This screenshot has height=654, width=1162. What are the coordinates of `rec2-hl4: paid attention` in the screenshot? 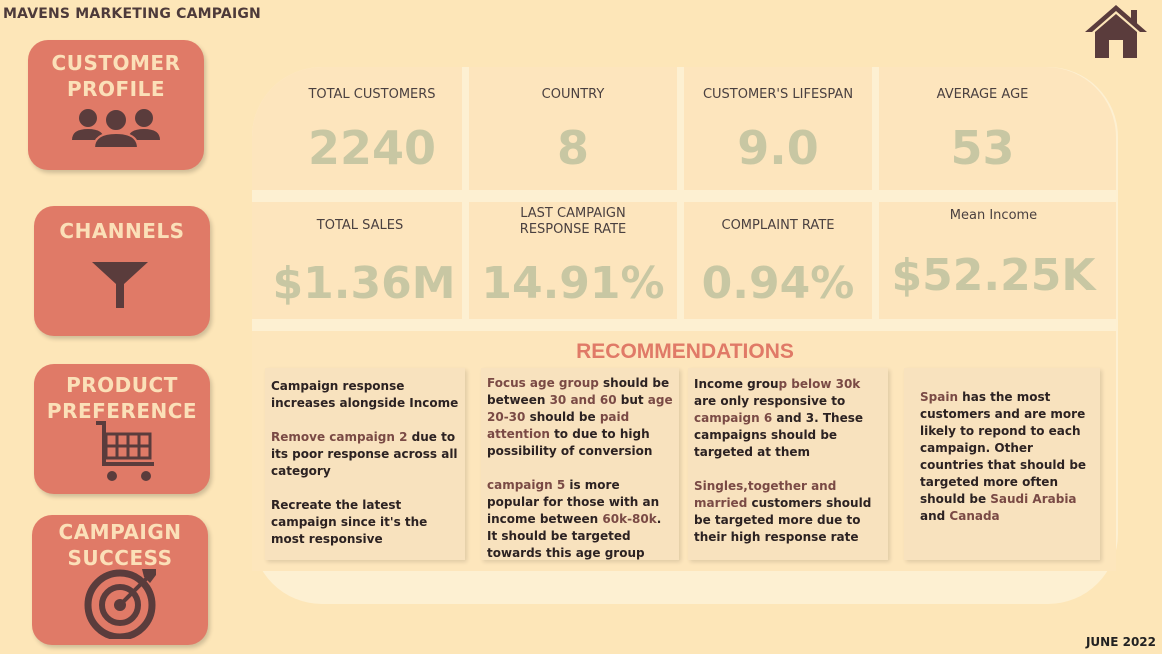 It's located at (558, 425).